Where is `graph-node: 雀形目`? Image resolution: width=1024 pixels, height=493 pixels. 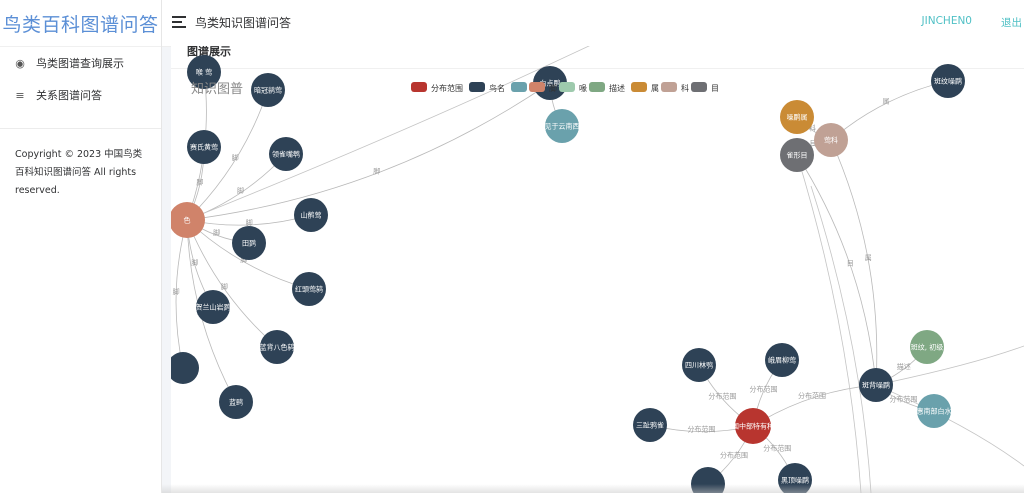 graph-node: 雀形目 is located at coordinates (797, 155).